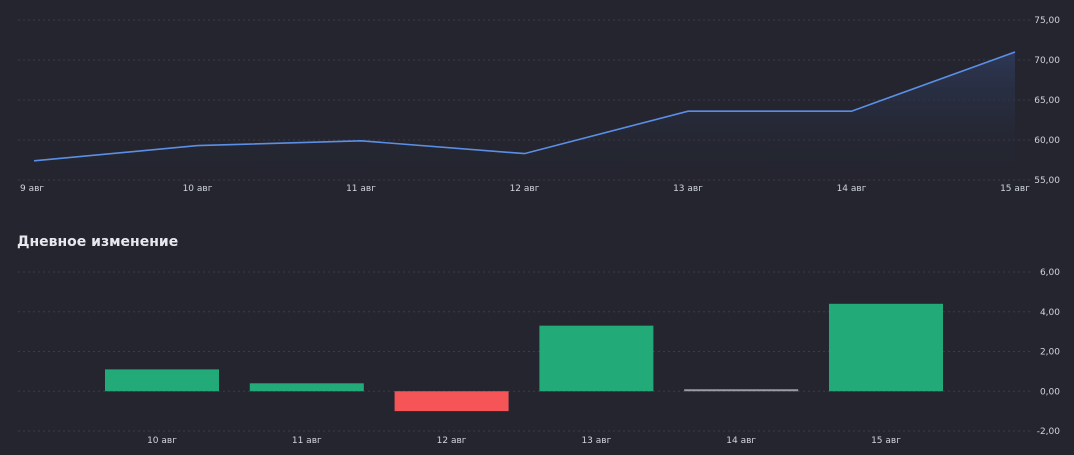  What do you see at coordinates (1047, 141) in the screenshot?
I see `price-y-tick-label: 60,00` at bounding box center [1047, 141].